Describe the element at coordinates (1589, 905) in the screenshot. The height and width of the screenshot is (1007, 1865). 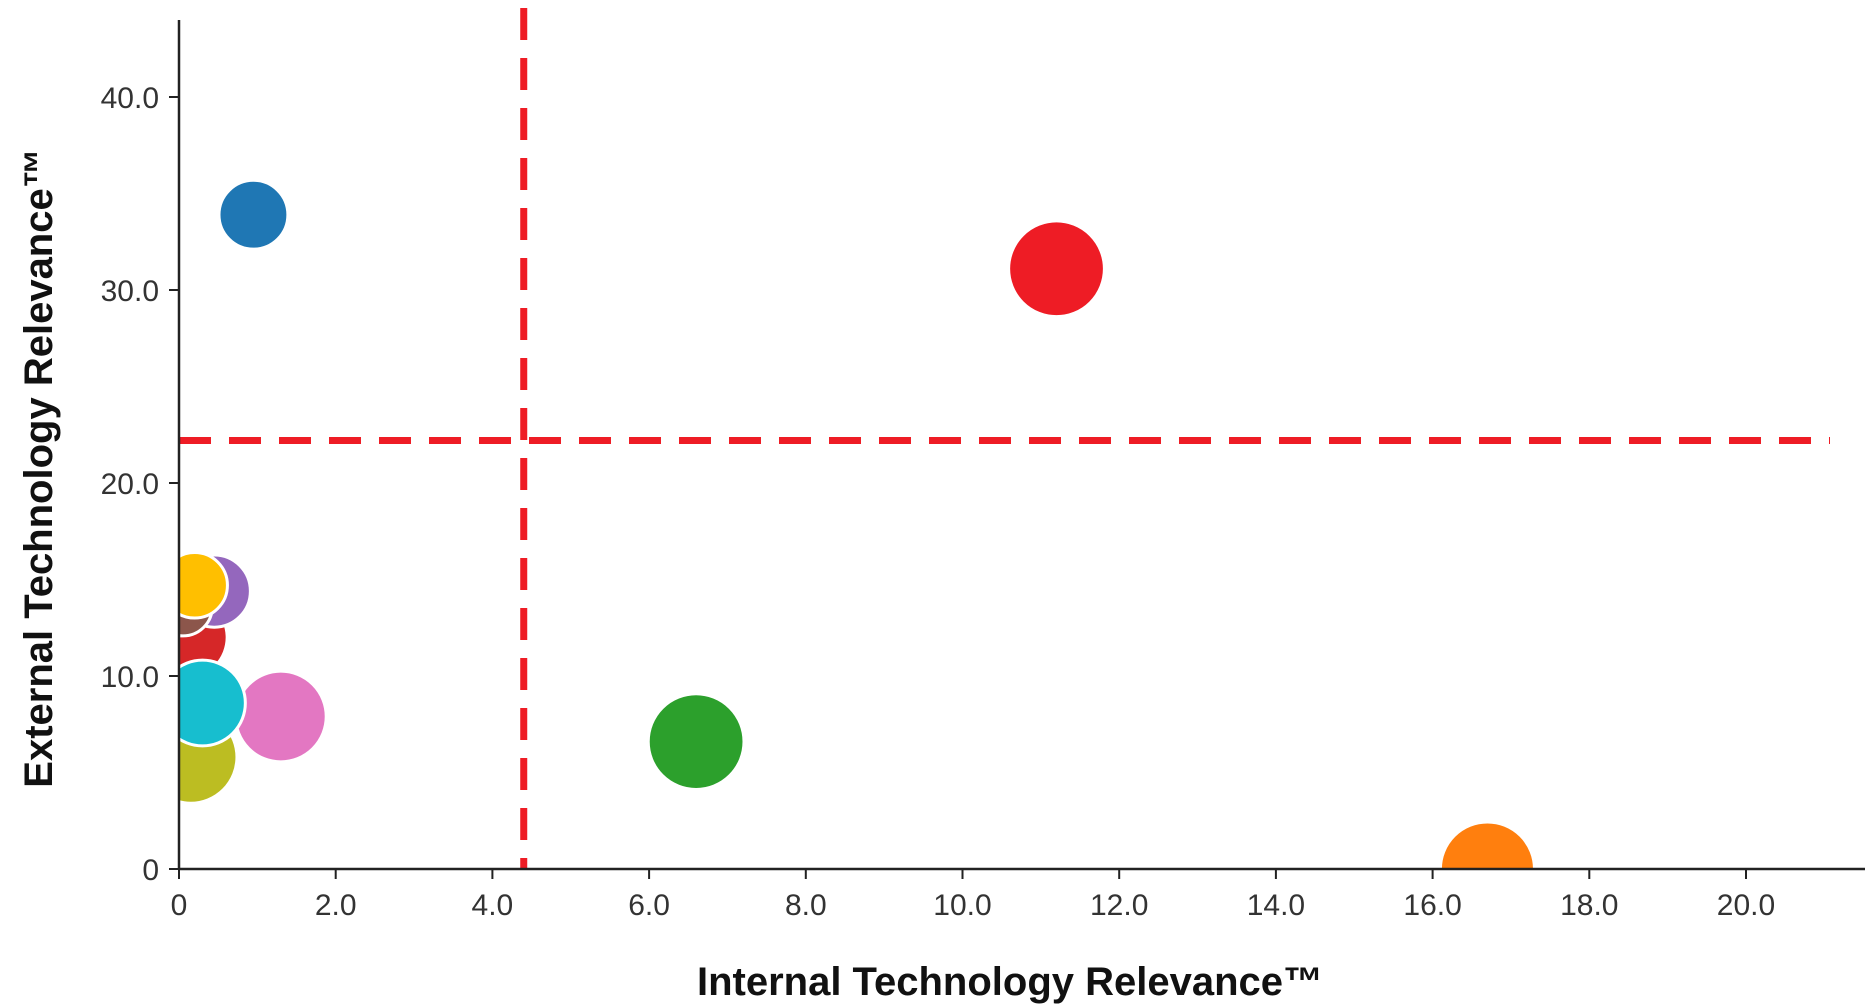
I see `x-tick-label: 18.0` at that location.